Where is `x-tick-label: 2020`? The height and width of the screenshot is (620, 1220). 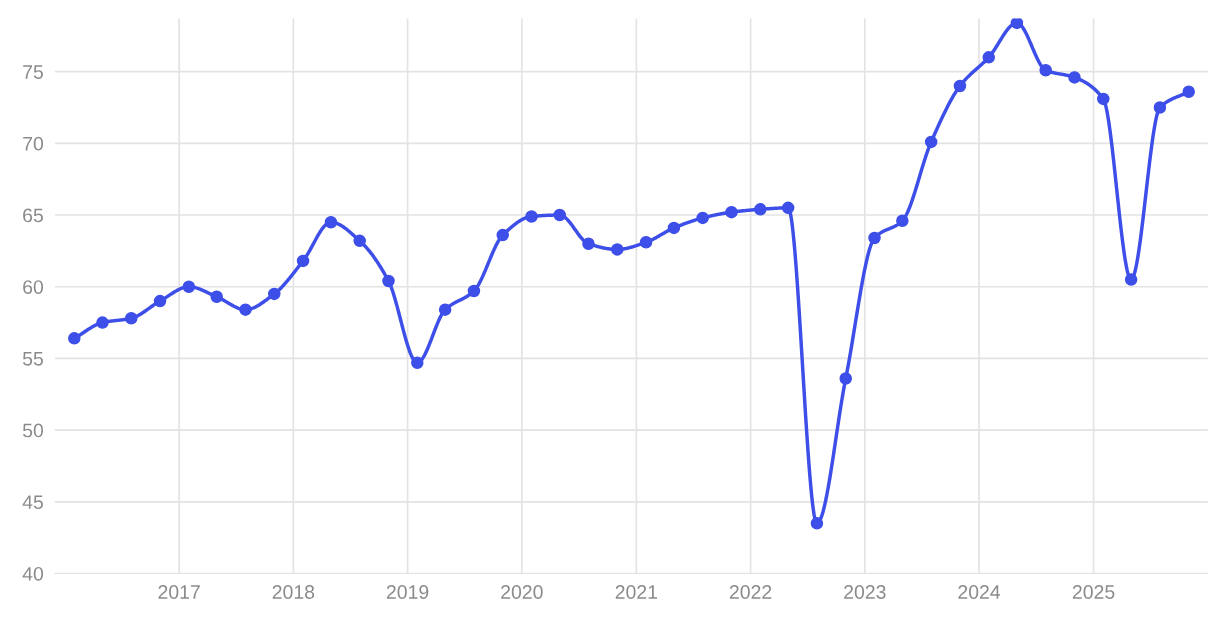 x-tick-label: 2020 is located at coordinates (522, 592).